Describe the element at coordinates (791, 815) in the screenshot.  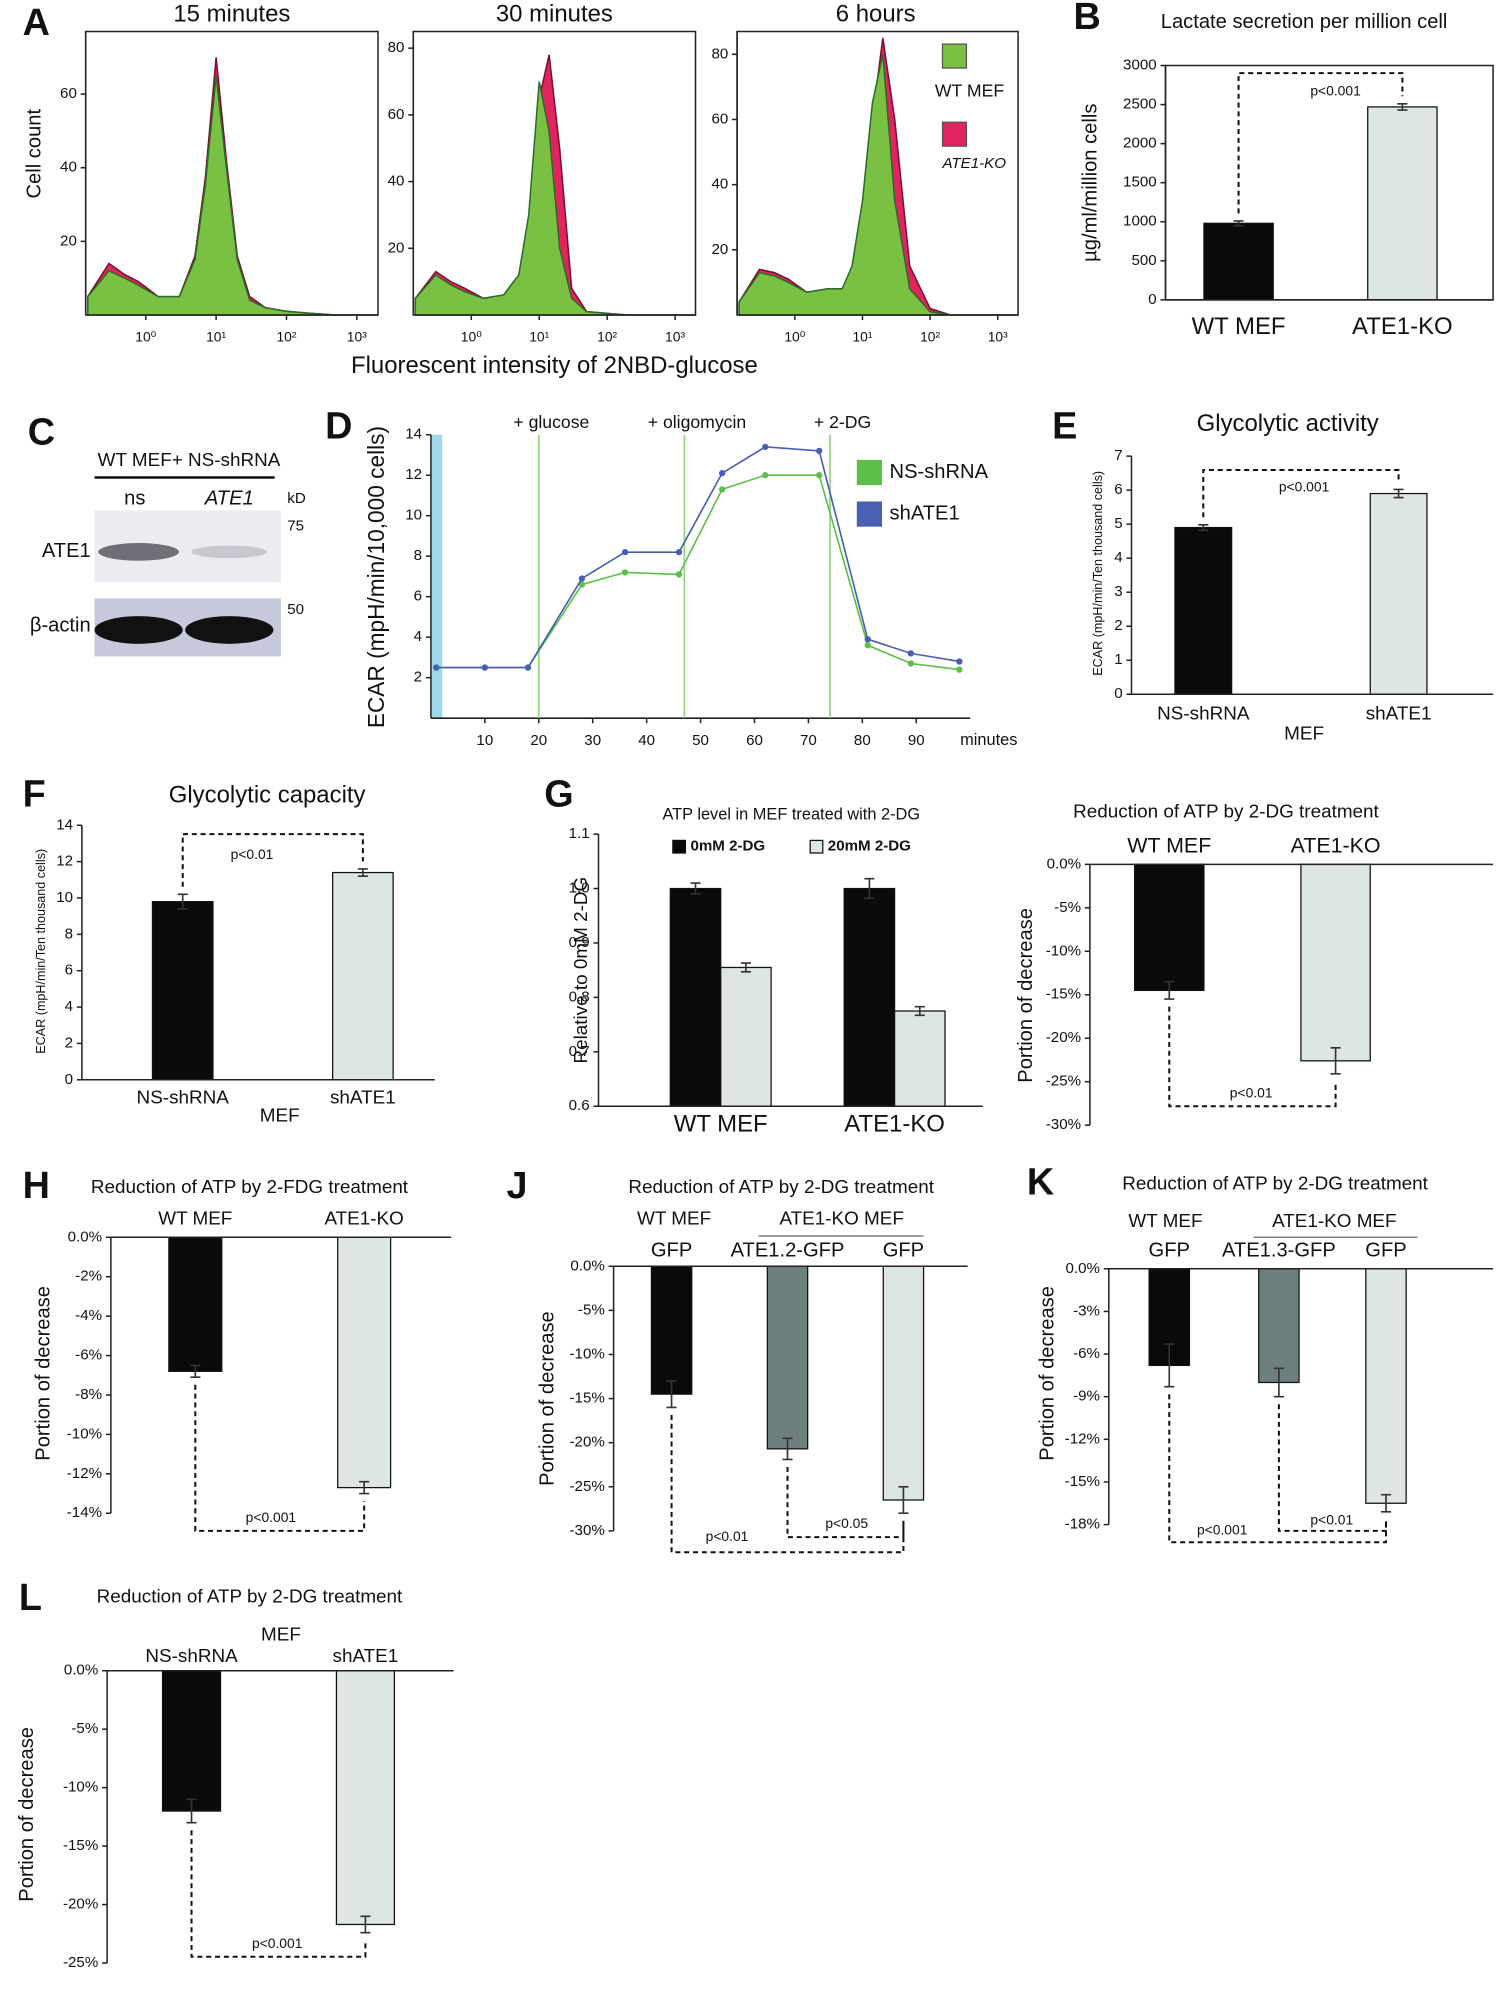
I see `chart-title: ATP level in MEF treated with 2-DG` at that location.